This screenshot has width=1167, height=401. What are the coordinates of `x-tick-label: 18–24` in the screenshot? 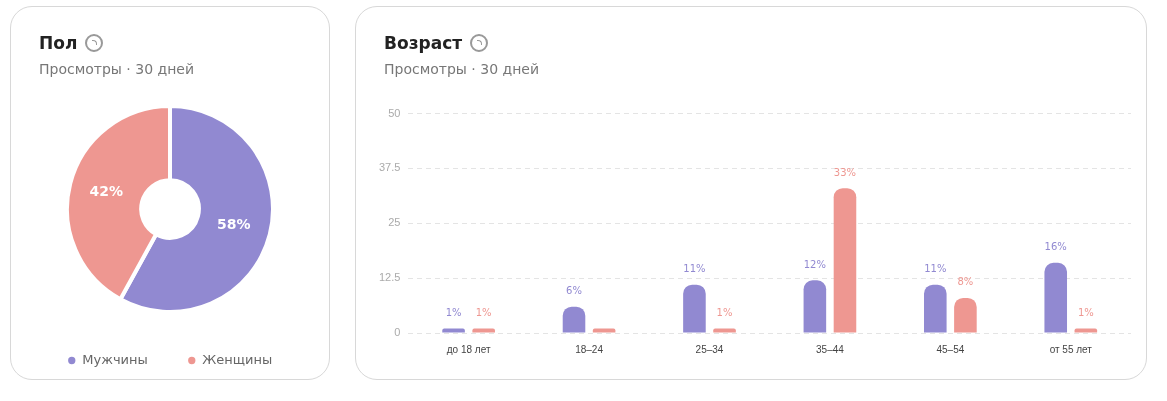 It's located at (589, 349).